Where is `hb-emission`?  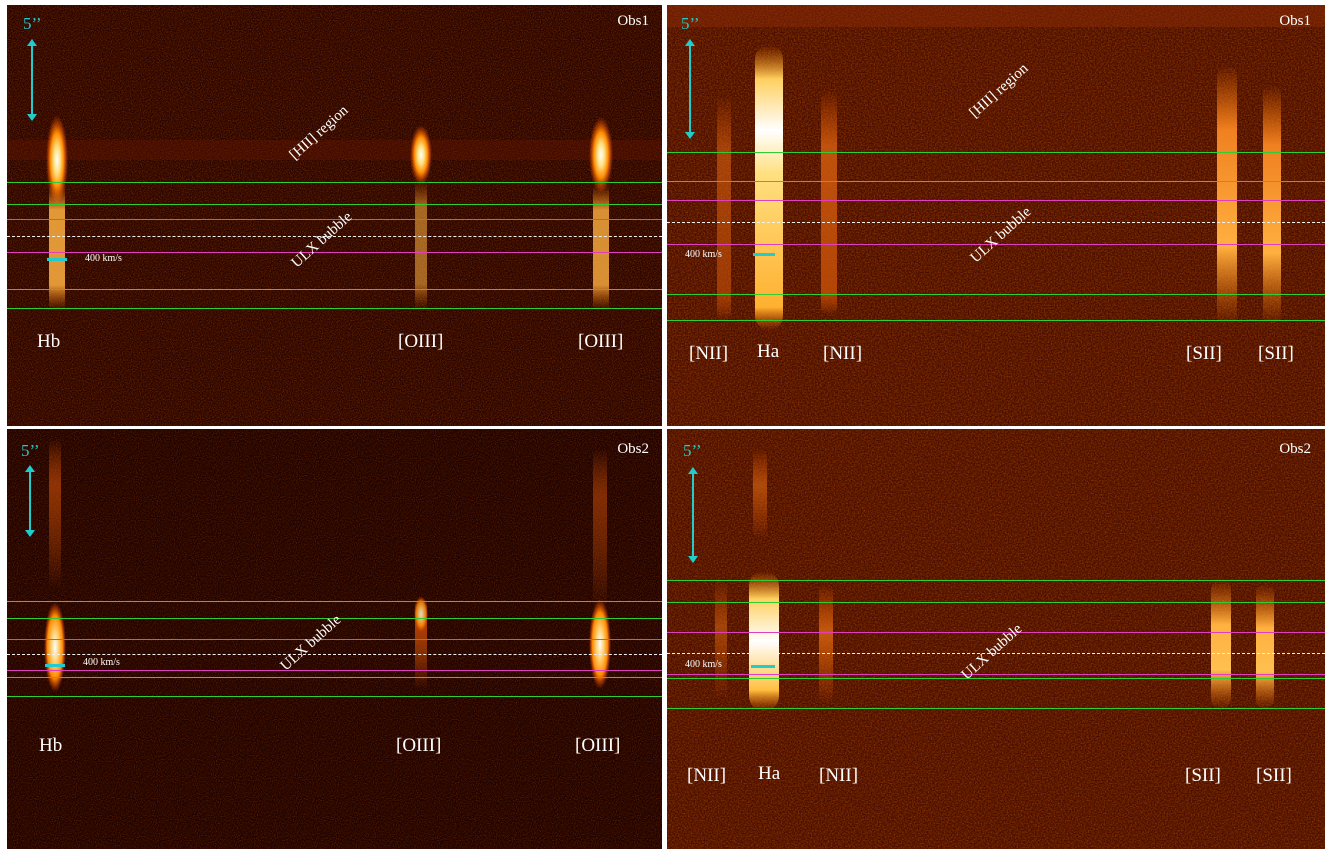 hb-emission is located at coordinates (55, 647).